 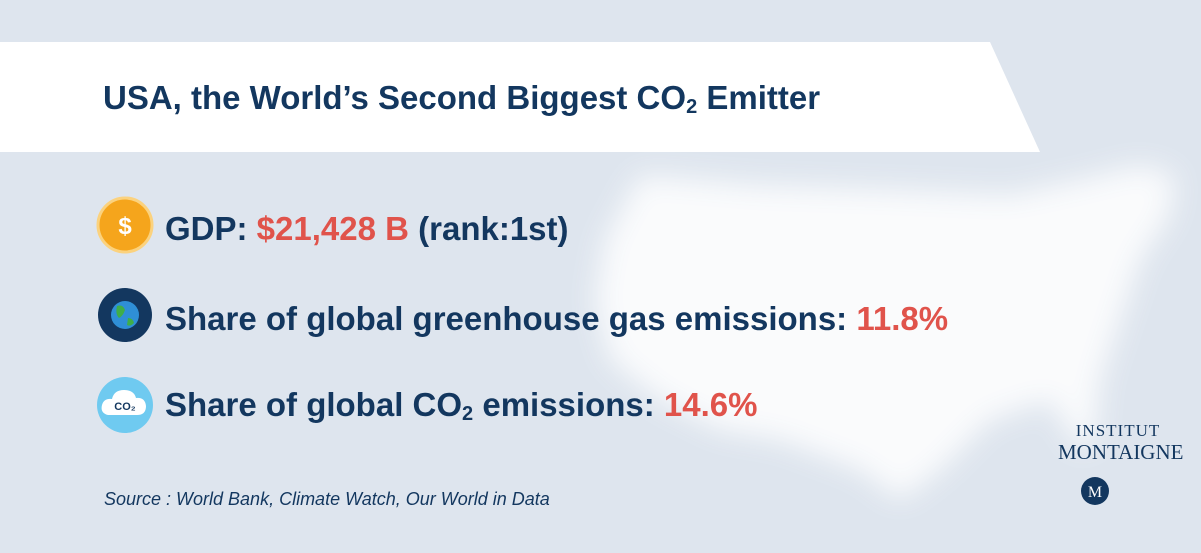 I want to click on fact-label: Share of global CO, so click(x=314, y=404).